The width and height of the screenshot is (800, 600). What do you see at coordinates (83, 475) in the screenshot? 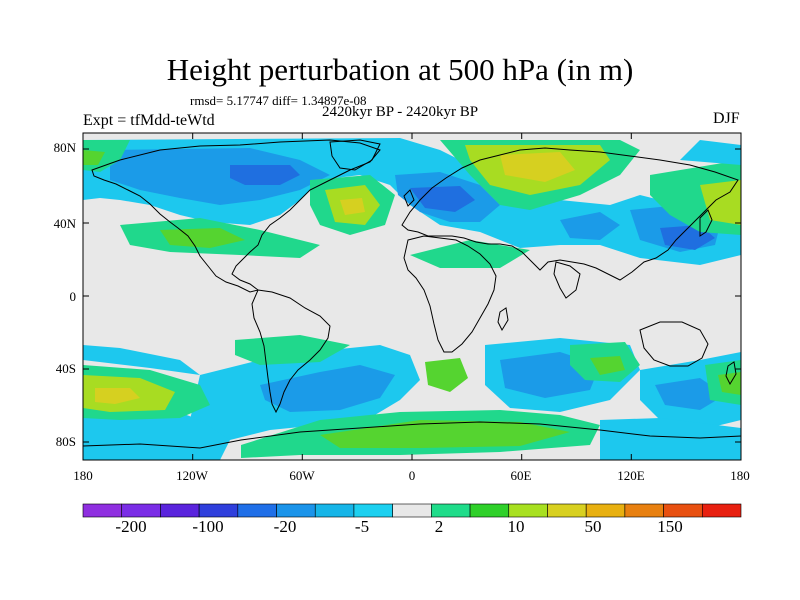
I see `lon-label-180w: 180` at bounding box center [83, 475].